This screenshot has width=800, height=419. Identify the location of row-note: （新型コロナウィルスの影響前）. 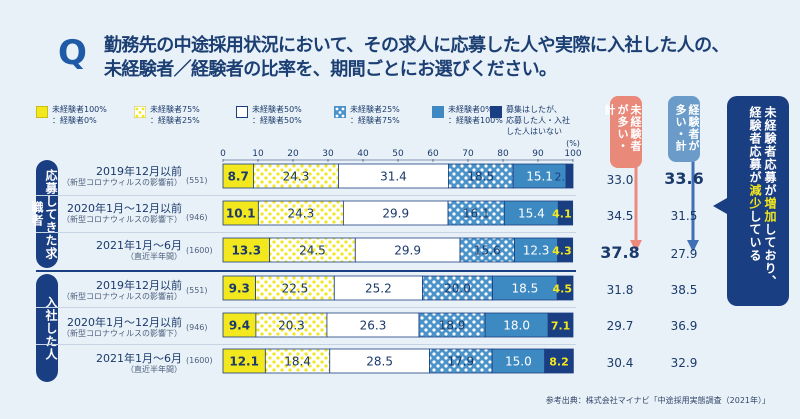
(122, 296).